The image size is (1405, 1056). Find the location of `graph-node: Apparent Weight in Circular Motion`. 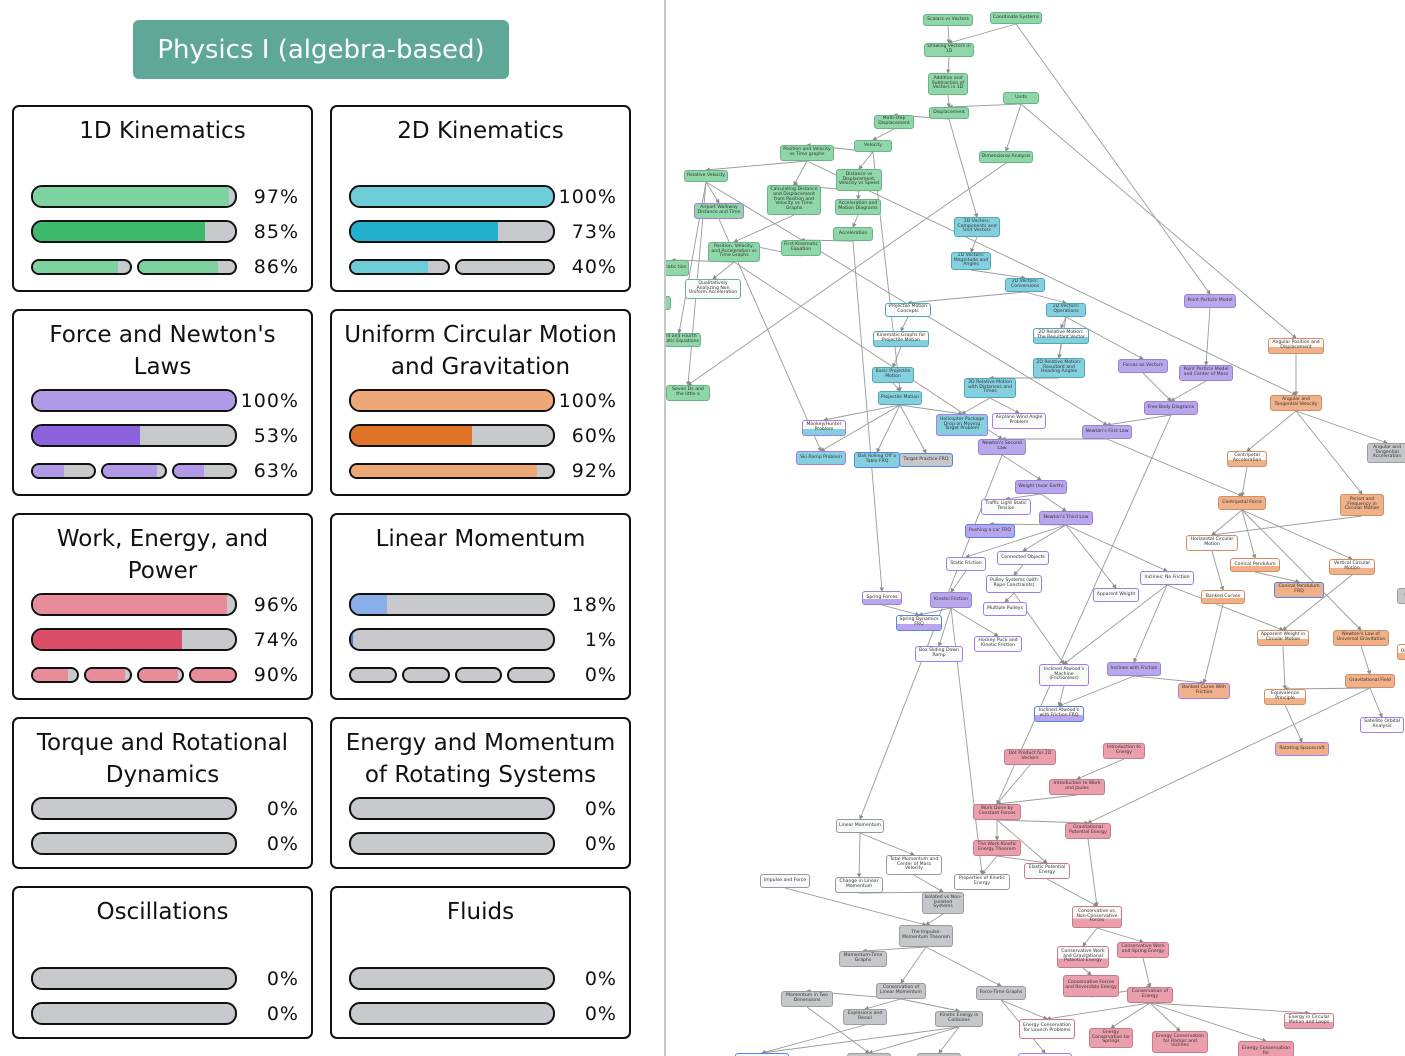

graph-node: Apparent Weight in Circular Motion is located at coordinates (1283, 638).